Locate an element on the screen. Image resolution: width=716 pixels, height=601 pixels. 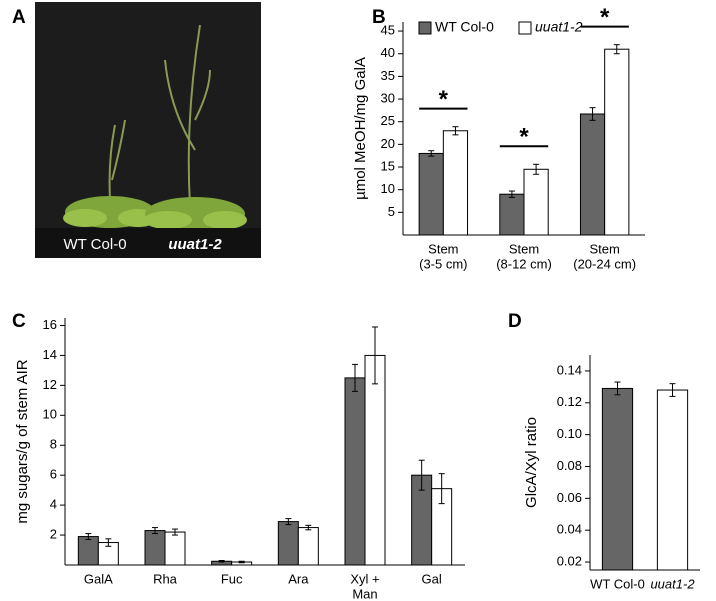
x-tick-label: (20-24 cm) is located at coordinates (604, 263).